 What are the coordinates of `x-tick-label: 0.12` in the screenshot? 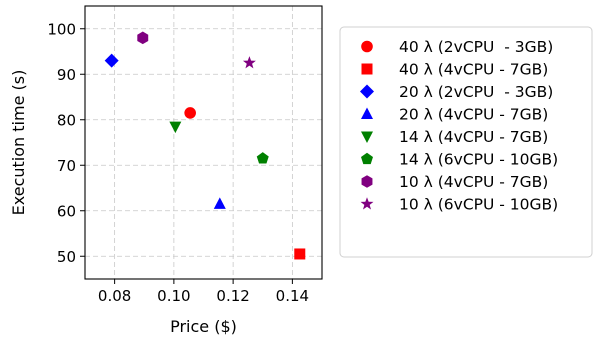 It's located at (232, 296).